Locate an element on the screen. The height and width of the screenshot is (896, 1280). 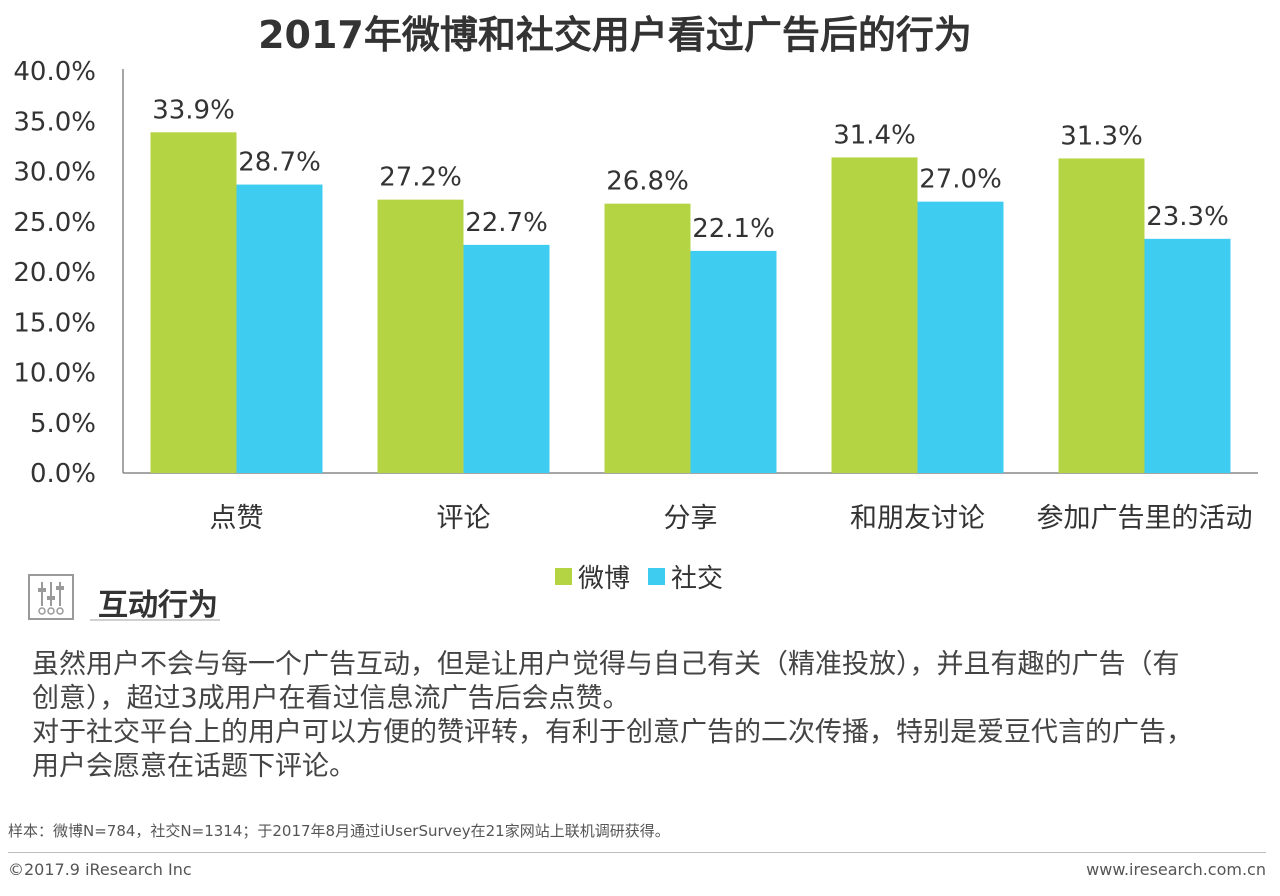
y-tick-label: 40.0% is located at coordinates (54, 72).